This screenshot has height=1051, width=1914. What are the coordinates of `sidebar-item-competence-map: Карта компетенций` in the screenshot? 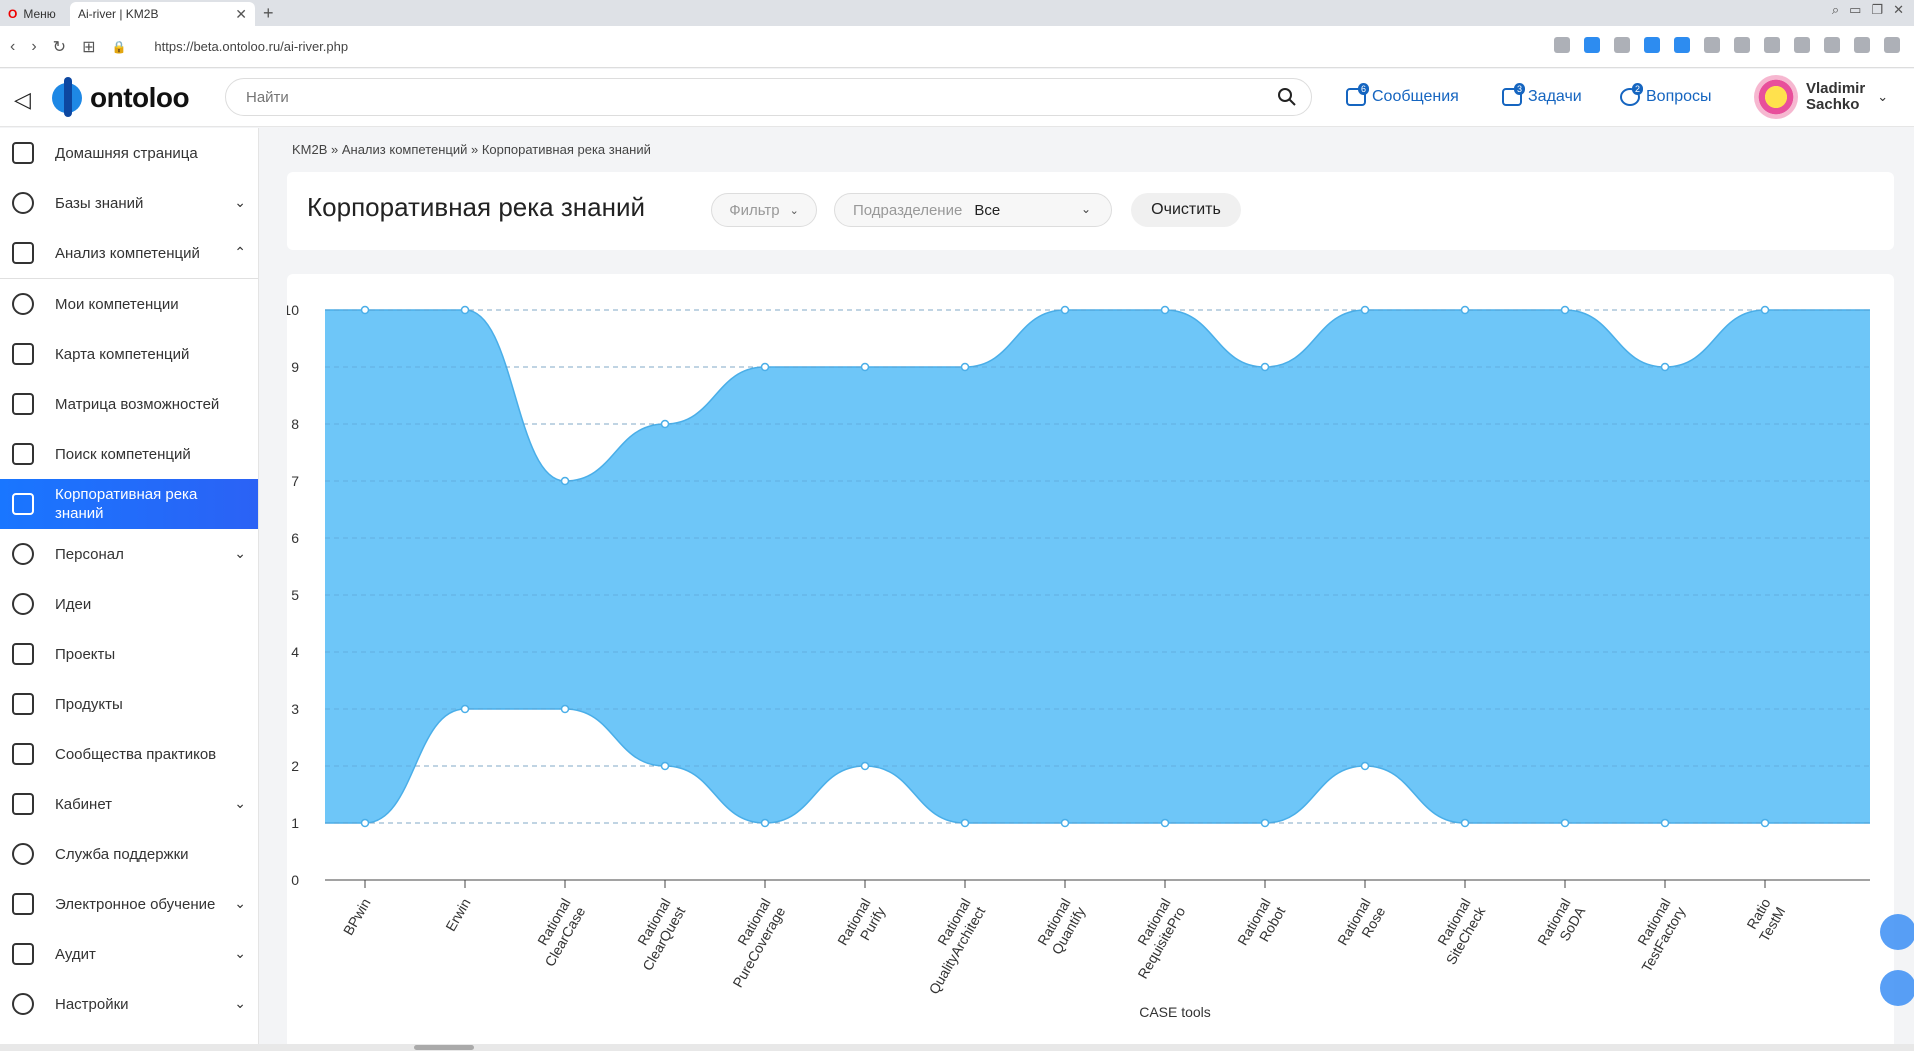 It's located at (129, 354).